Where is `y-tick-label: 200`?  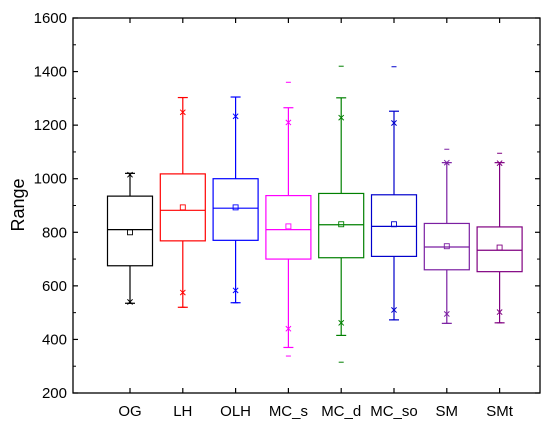
y-tick-label: 200 is located at coordinates (54, 393).